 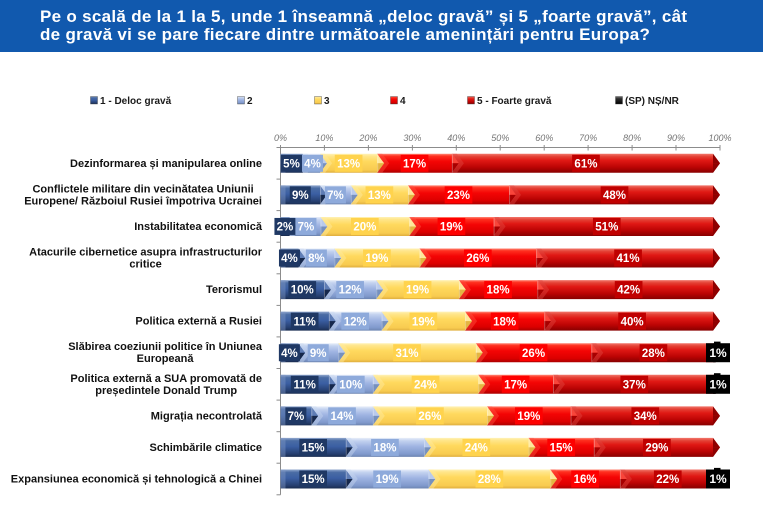 I want to click on svg-text: 22%, so click(x=667, y=480).